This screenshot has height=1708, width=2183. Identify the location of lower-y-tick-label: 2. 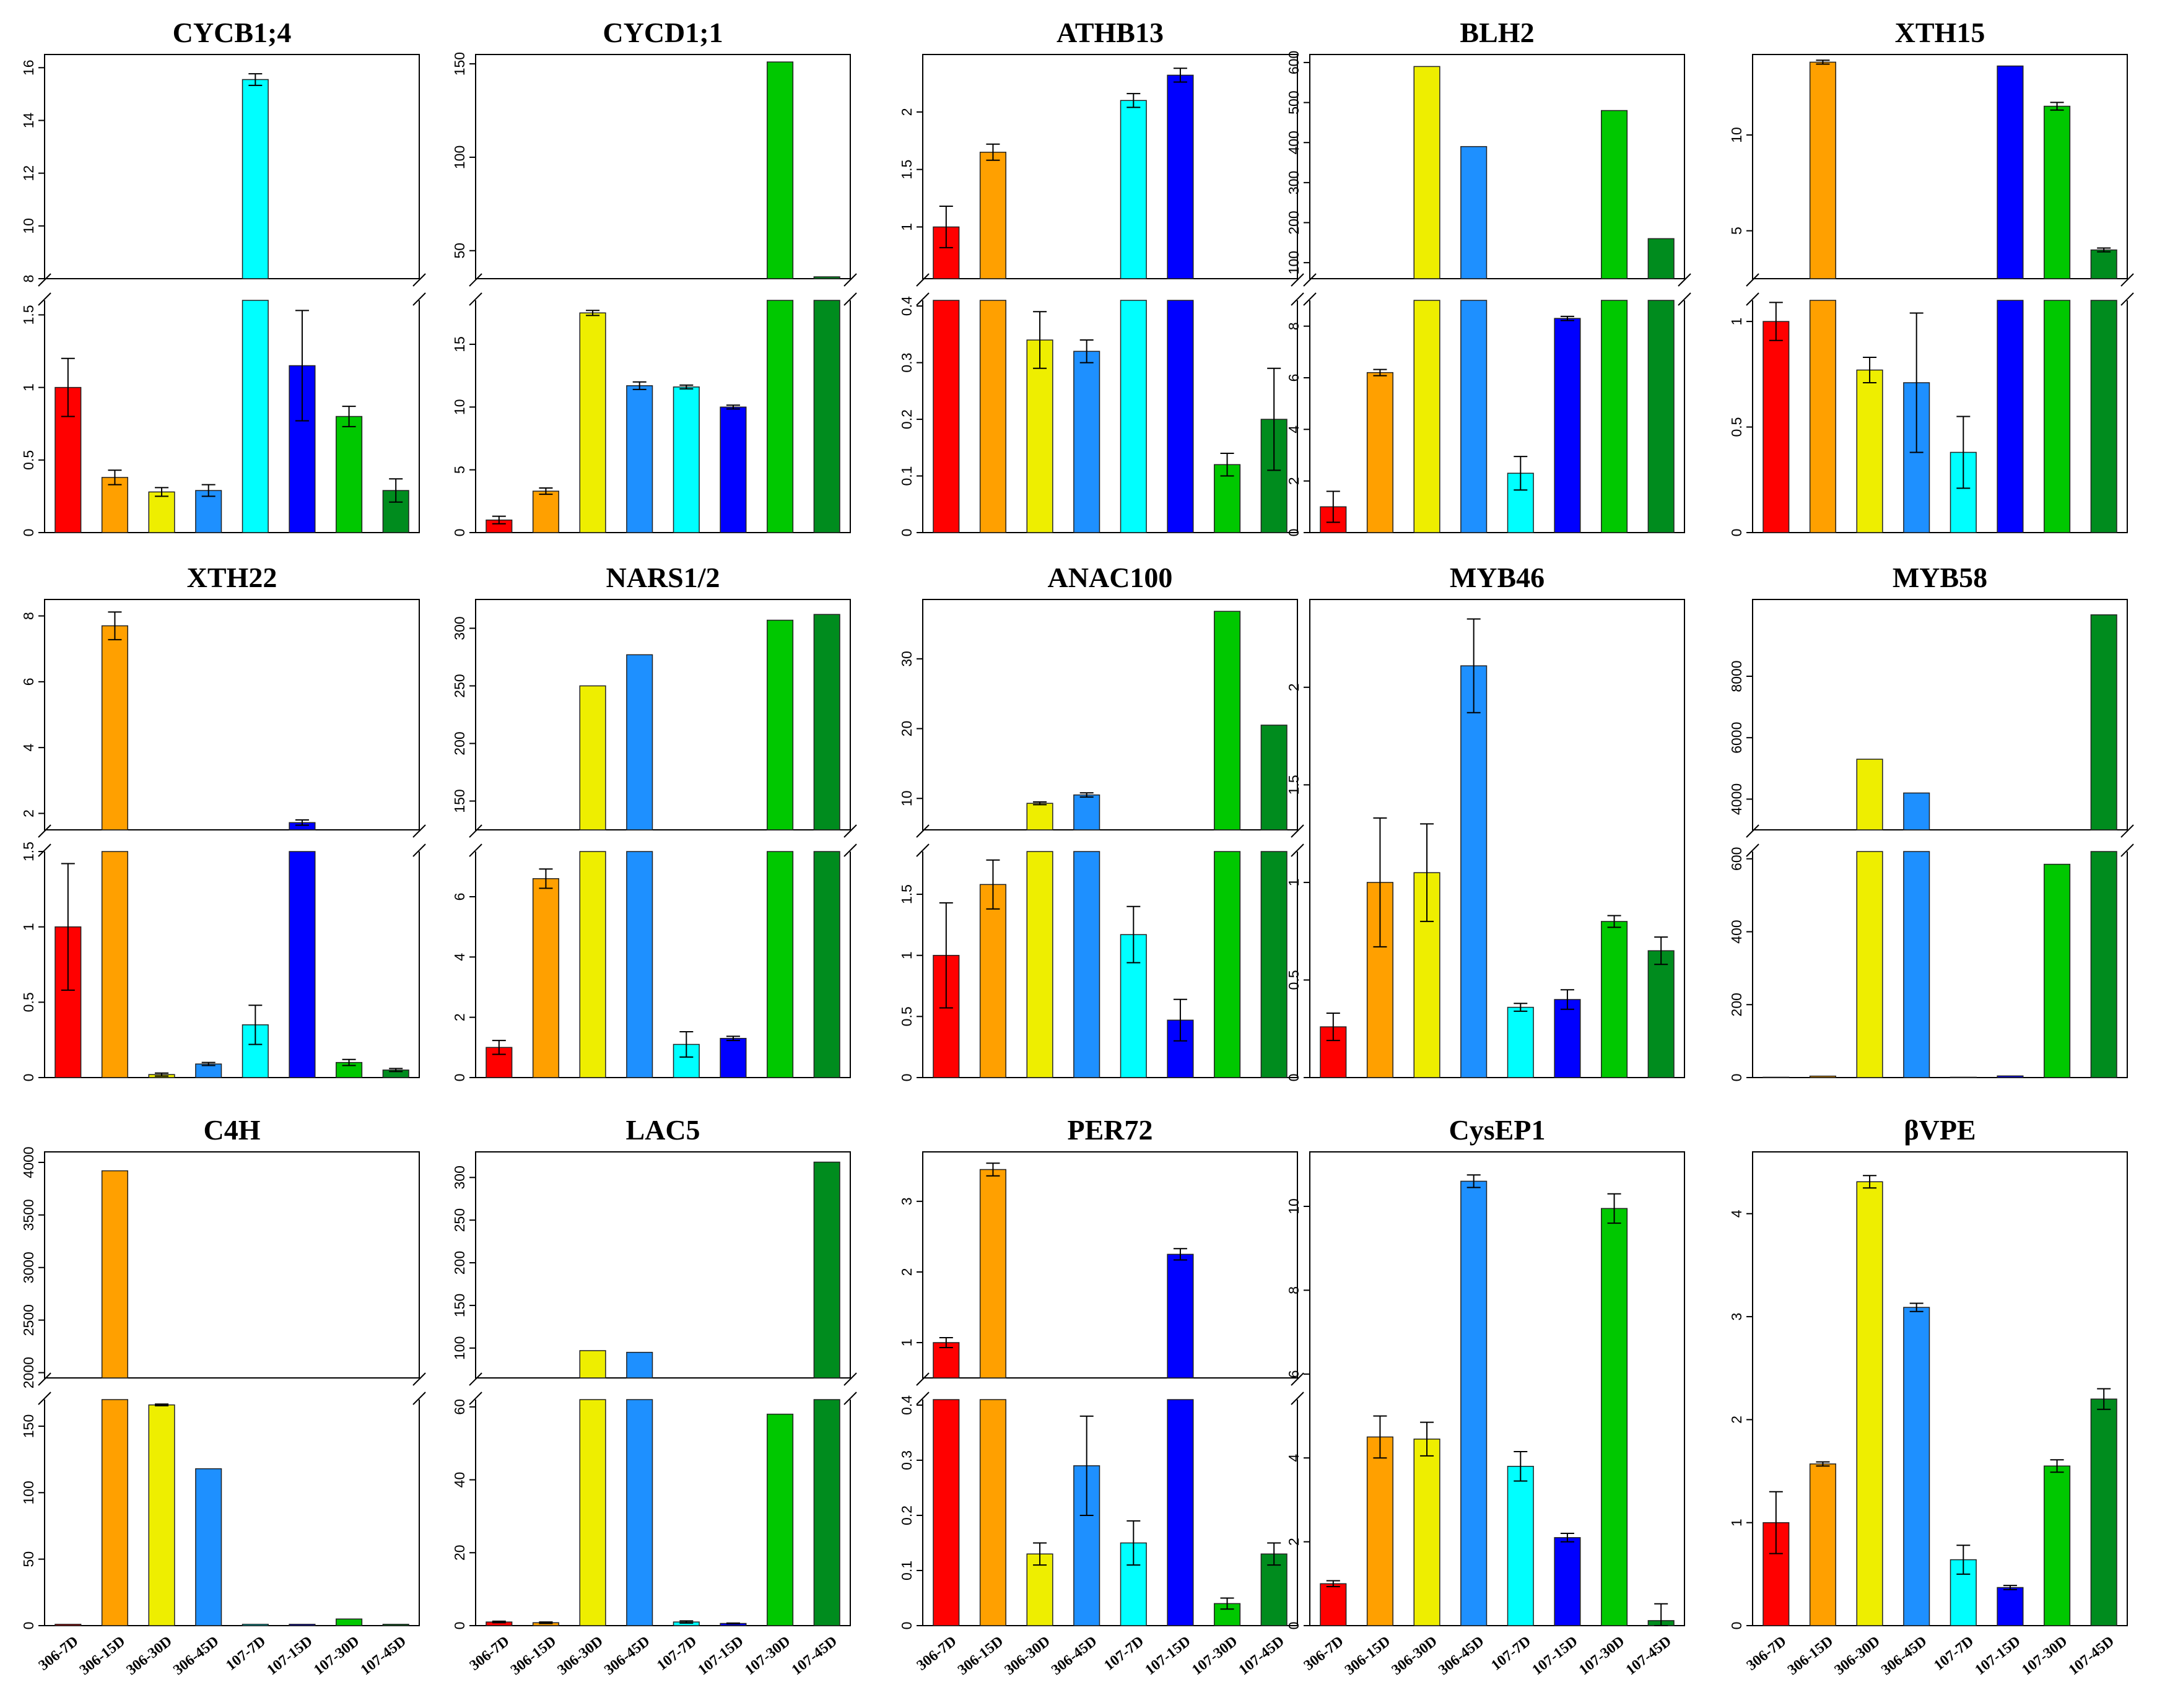
(459, 1017).